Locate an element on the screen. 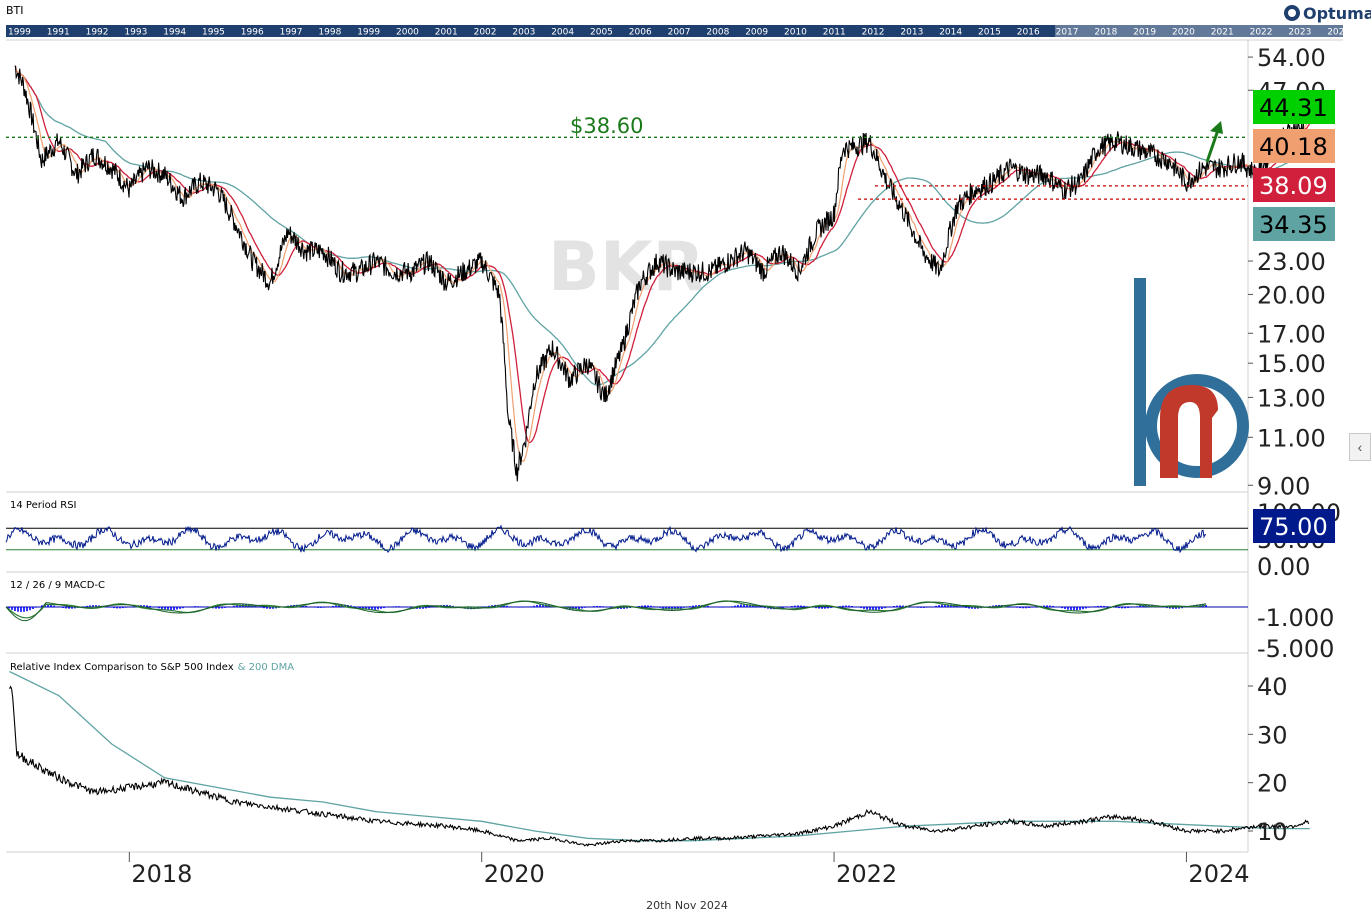  timeline-year-label: 2022 is located at coordinates (1261, 33).